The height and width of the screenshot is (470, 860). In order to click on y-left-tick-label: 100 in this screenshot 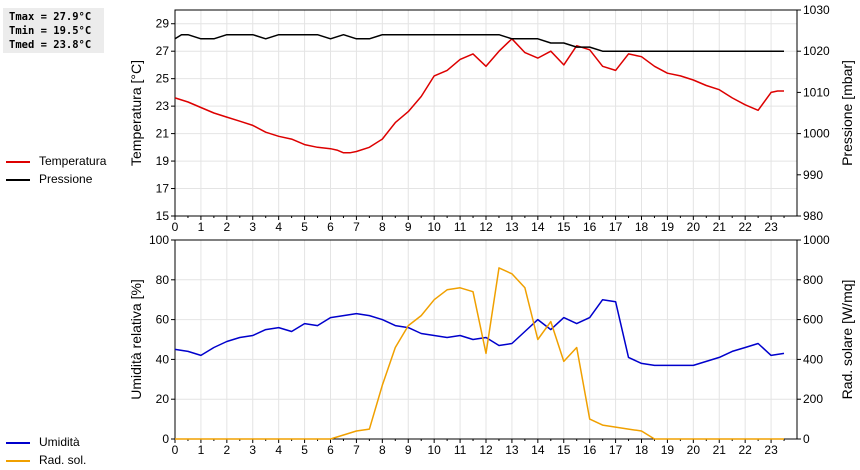, I will do `click(159, 240)`.